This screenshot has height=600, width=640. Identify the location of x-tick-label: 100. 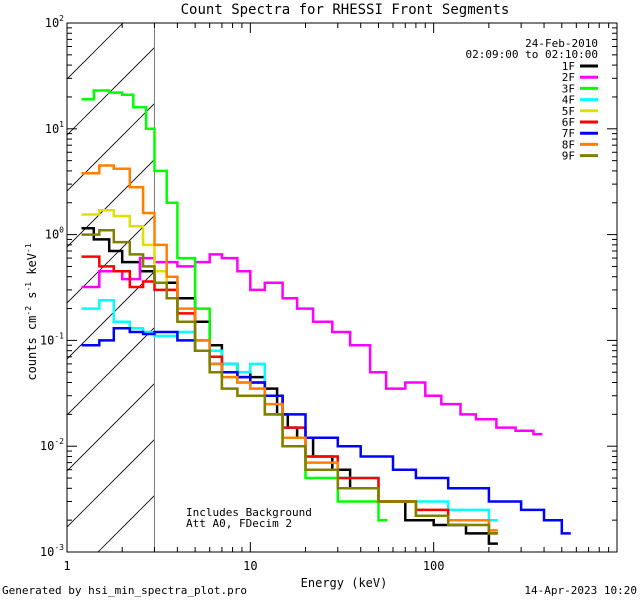
(434, 566).